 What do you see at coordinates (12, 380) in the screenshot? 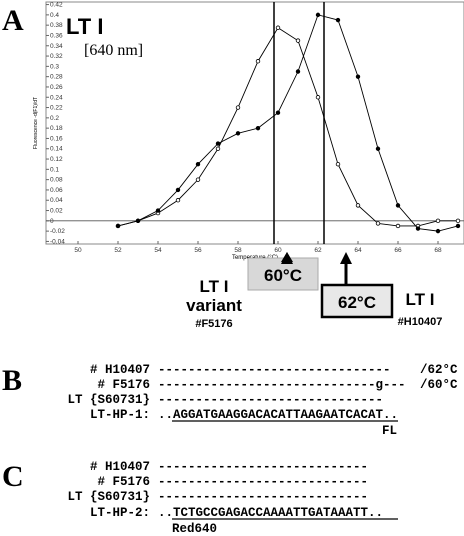
I see `panel-label: B` at bounding box center [12, 380].